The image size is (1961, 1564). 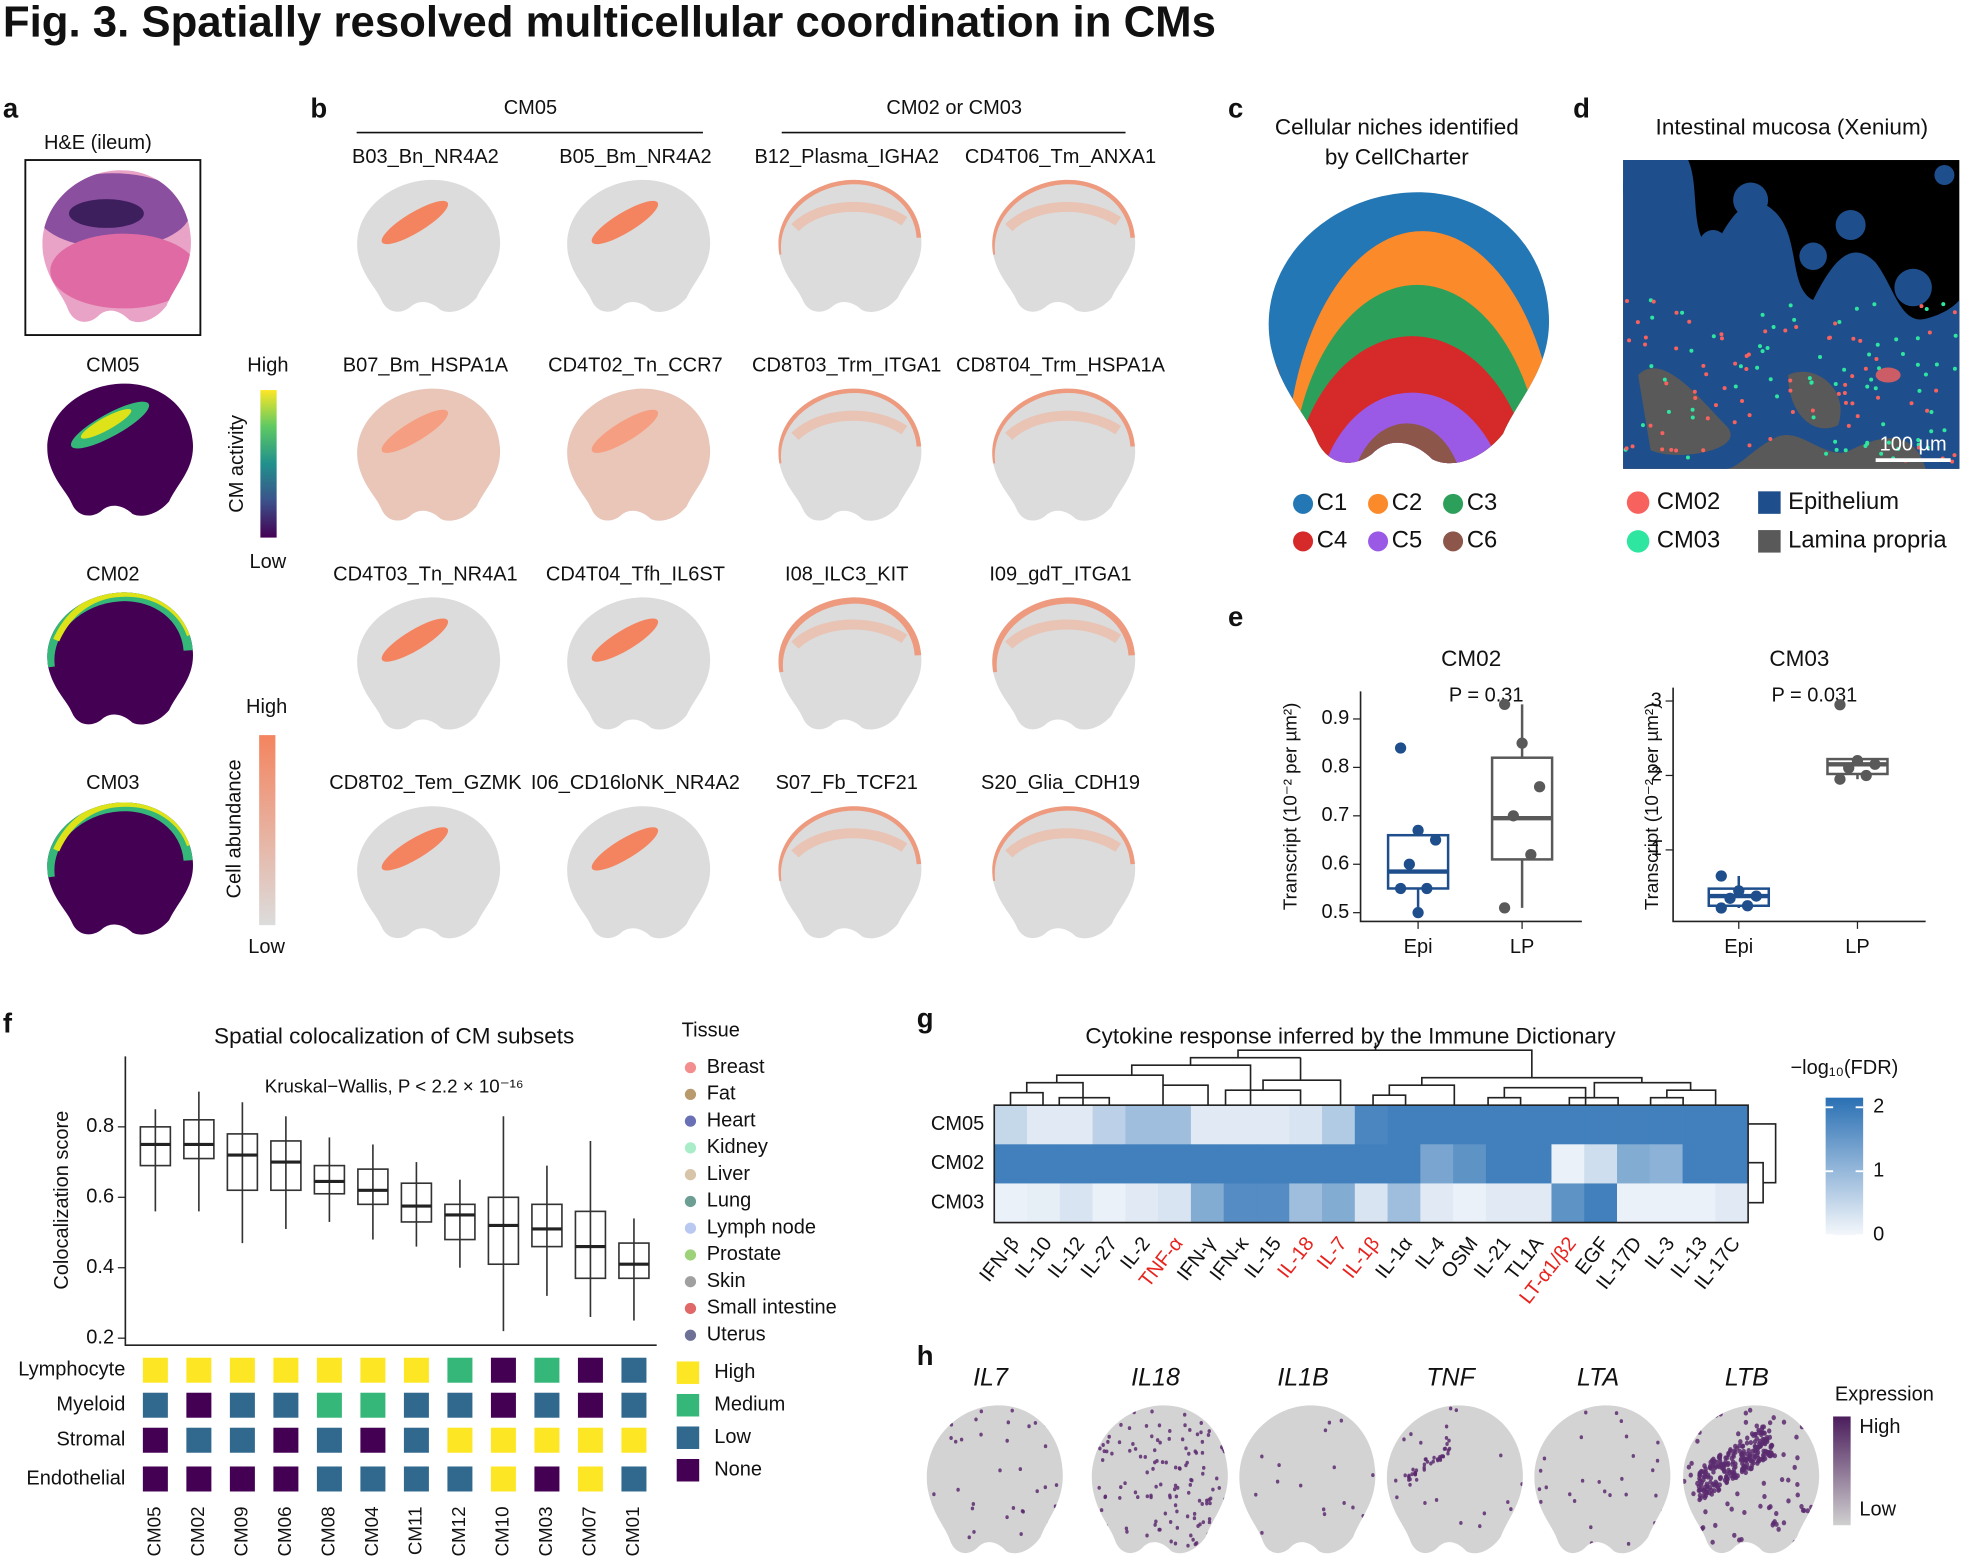 I want to click on column-label: IL-15, so click(x=1263, y=1257).